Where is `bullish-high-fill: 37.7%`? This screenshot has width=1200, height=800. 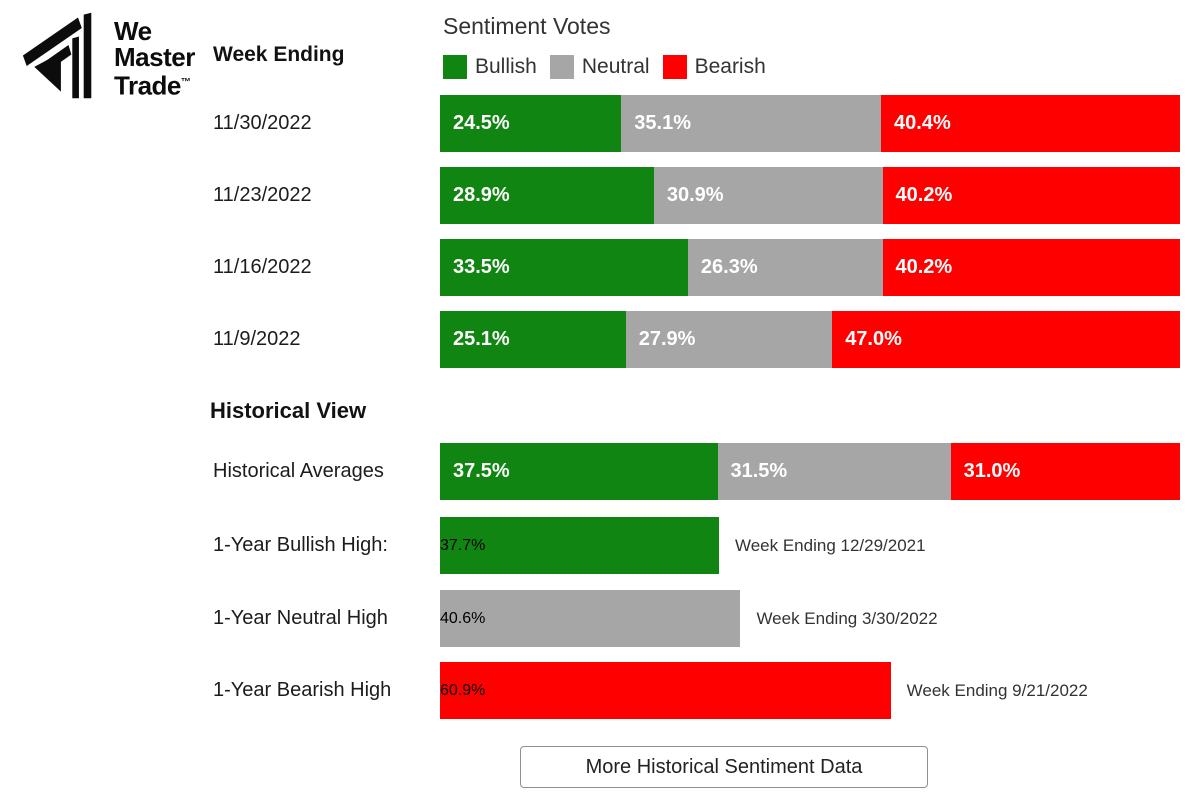 bullish-high-fill: 37.7% is located at coordinates (579, 545).